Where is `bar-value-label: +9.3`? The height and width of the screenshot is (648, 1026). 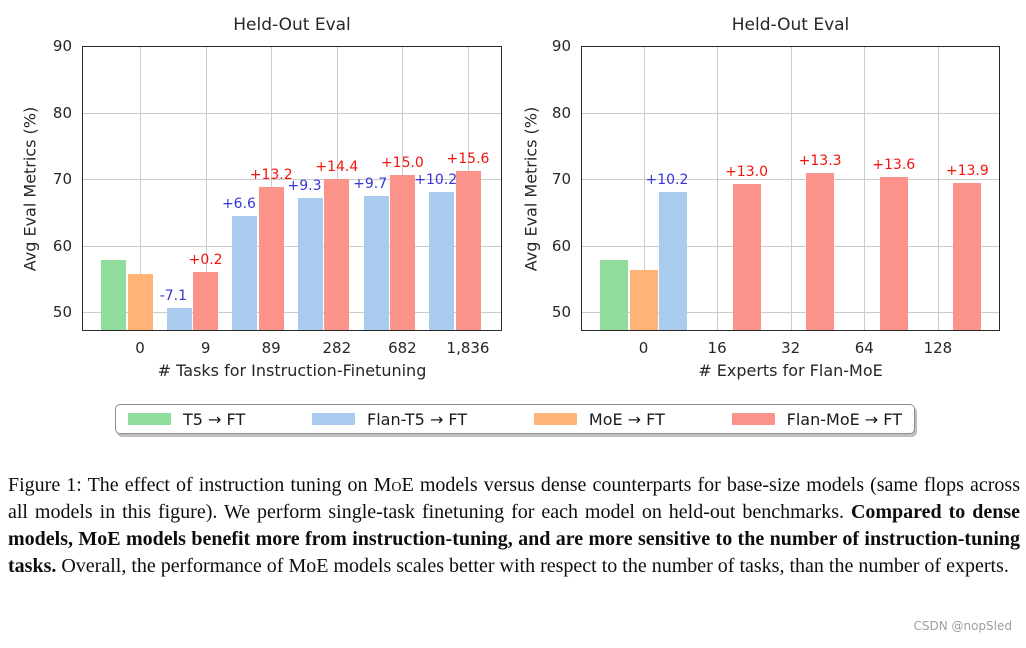
bar-value-label: +9.3 is located at coordinates (304, 186).